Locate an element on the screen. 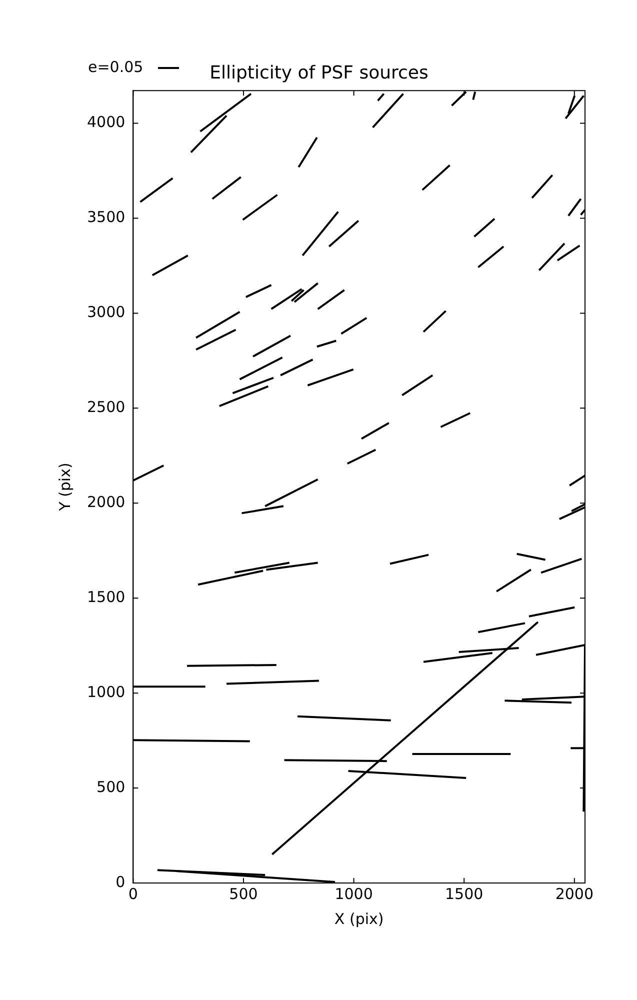 This screenshot has height=1000, width=637. x-axis-title: X (pix) is located at coordinates (359, 919).